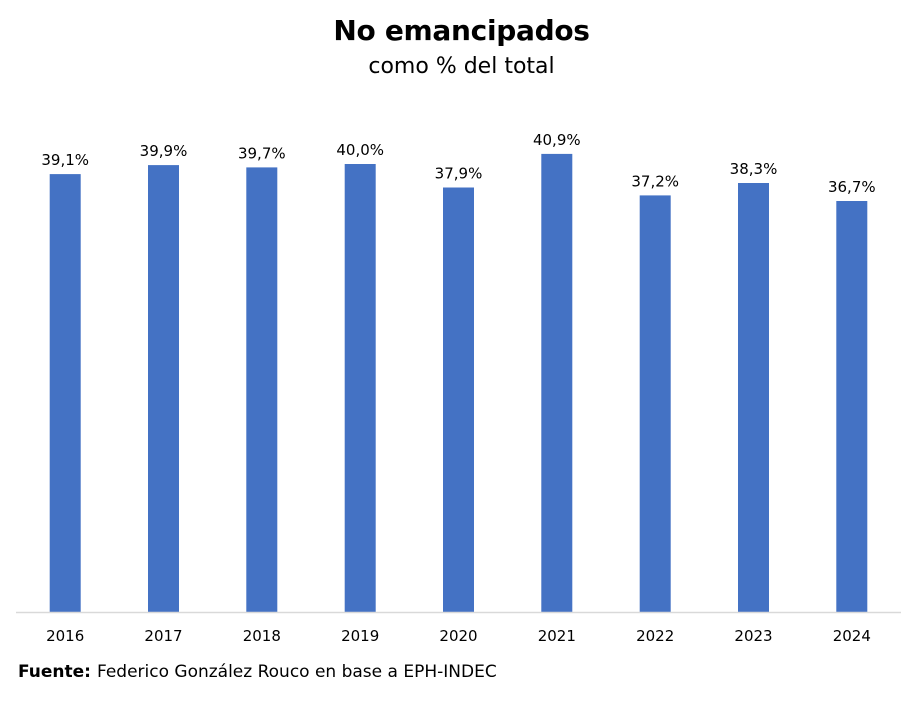 Image resolution: width=923 pixels, height=706 pixels. I want to click on x-tick-label-2020: 2020, so click(458, 636).